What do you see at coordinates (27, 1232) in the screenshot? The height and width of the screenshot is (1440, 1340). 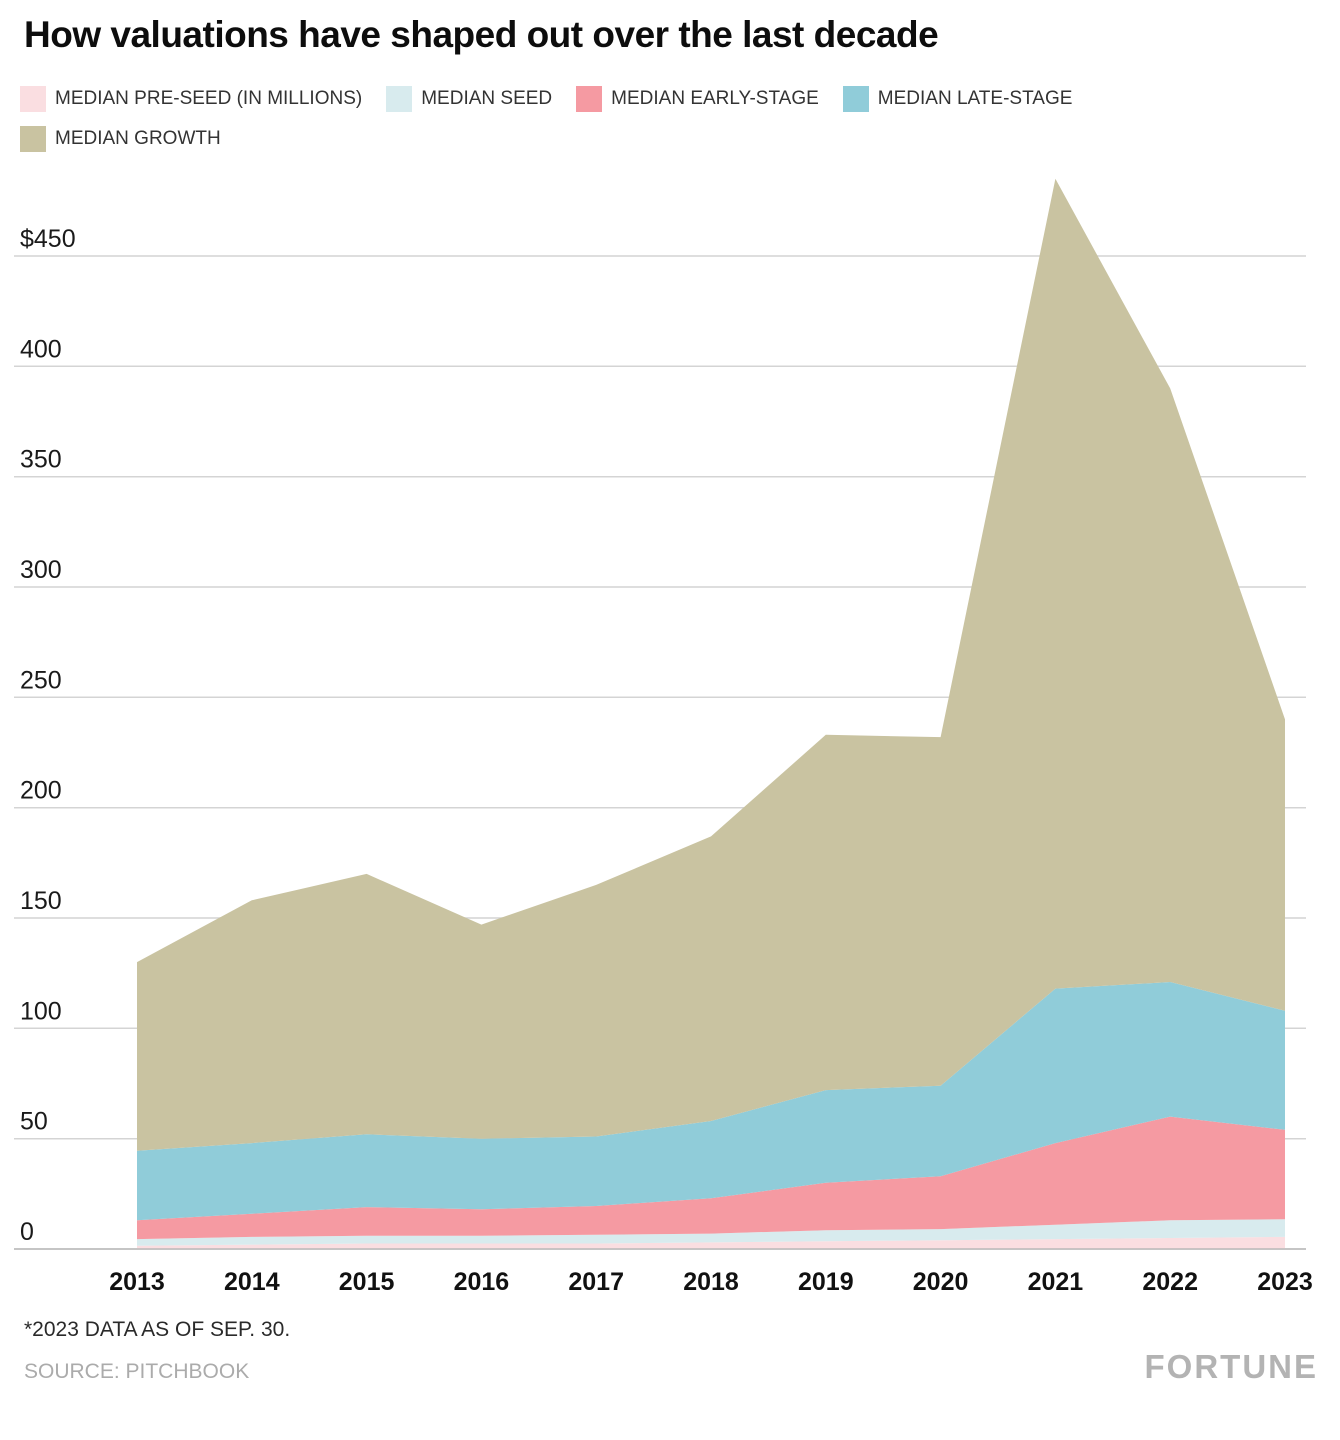 I see `y-axis-tick-label: 0` at bounding box center [27, 1232].